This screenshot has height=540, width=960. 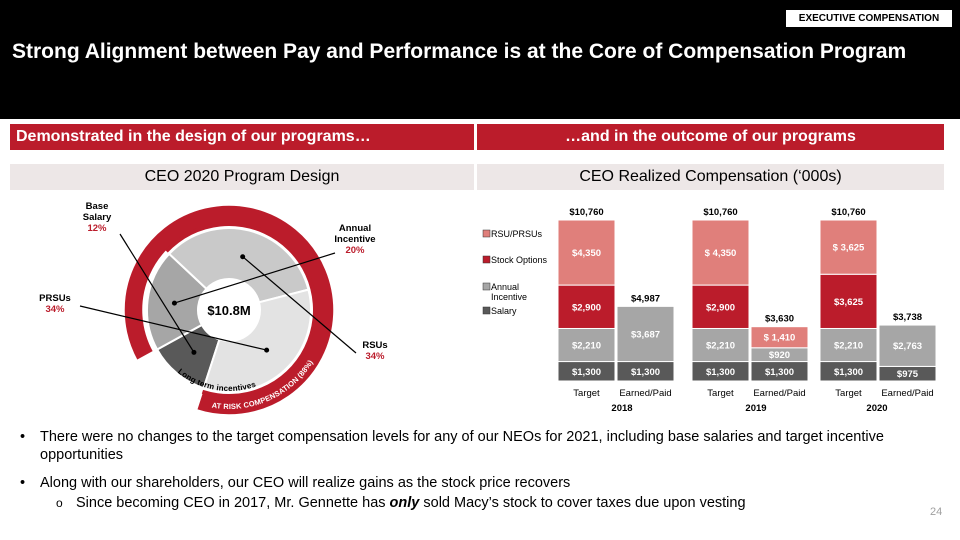 I want to click on bar-1-0-seg-label-1: $2,210, so click(x=720, y=346).